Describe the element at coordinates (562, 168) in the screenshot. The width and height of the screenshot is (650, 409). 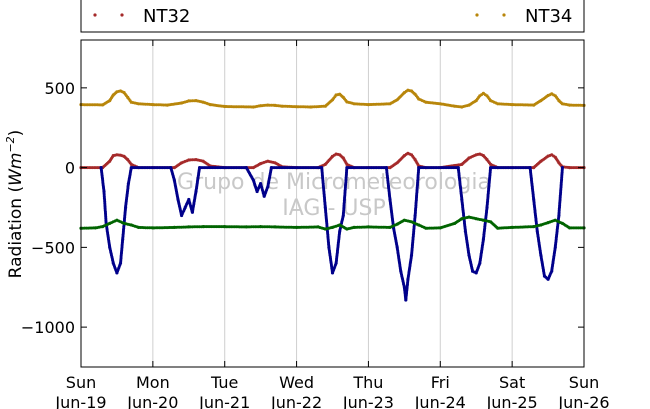
I see `data-point` at that location.